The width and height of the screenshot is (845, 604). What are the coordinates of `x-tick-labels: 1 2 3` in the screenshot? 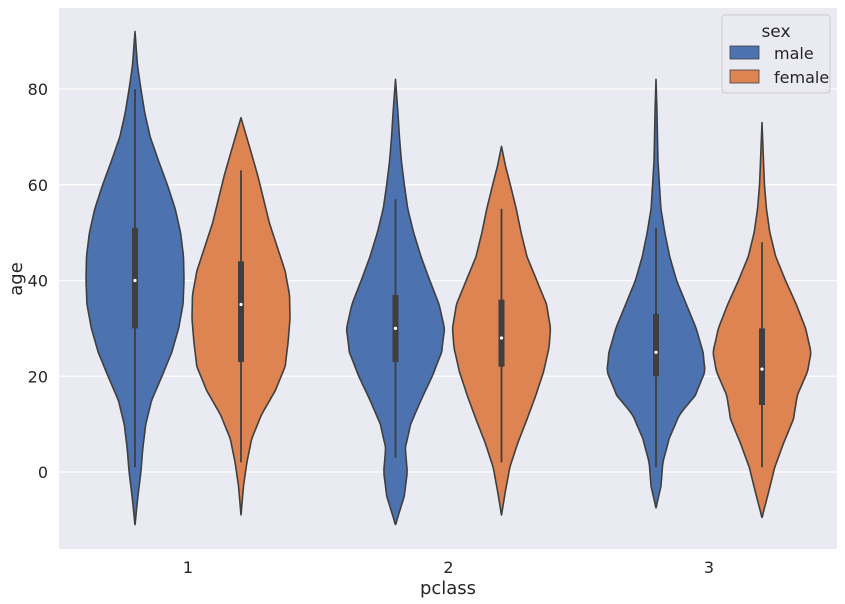 It's located at (448, 567).